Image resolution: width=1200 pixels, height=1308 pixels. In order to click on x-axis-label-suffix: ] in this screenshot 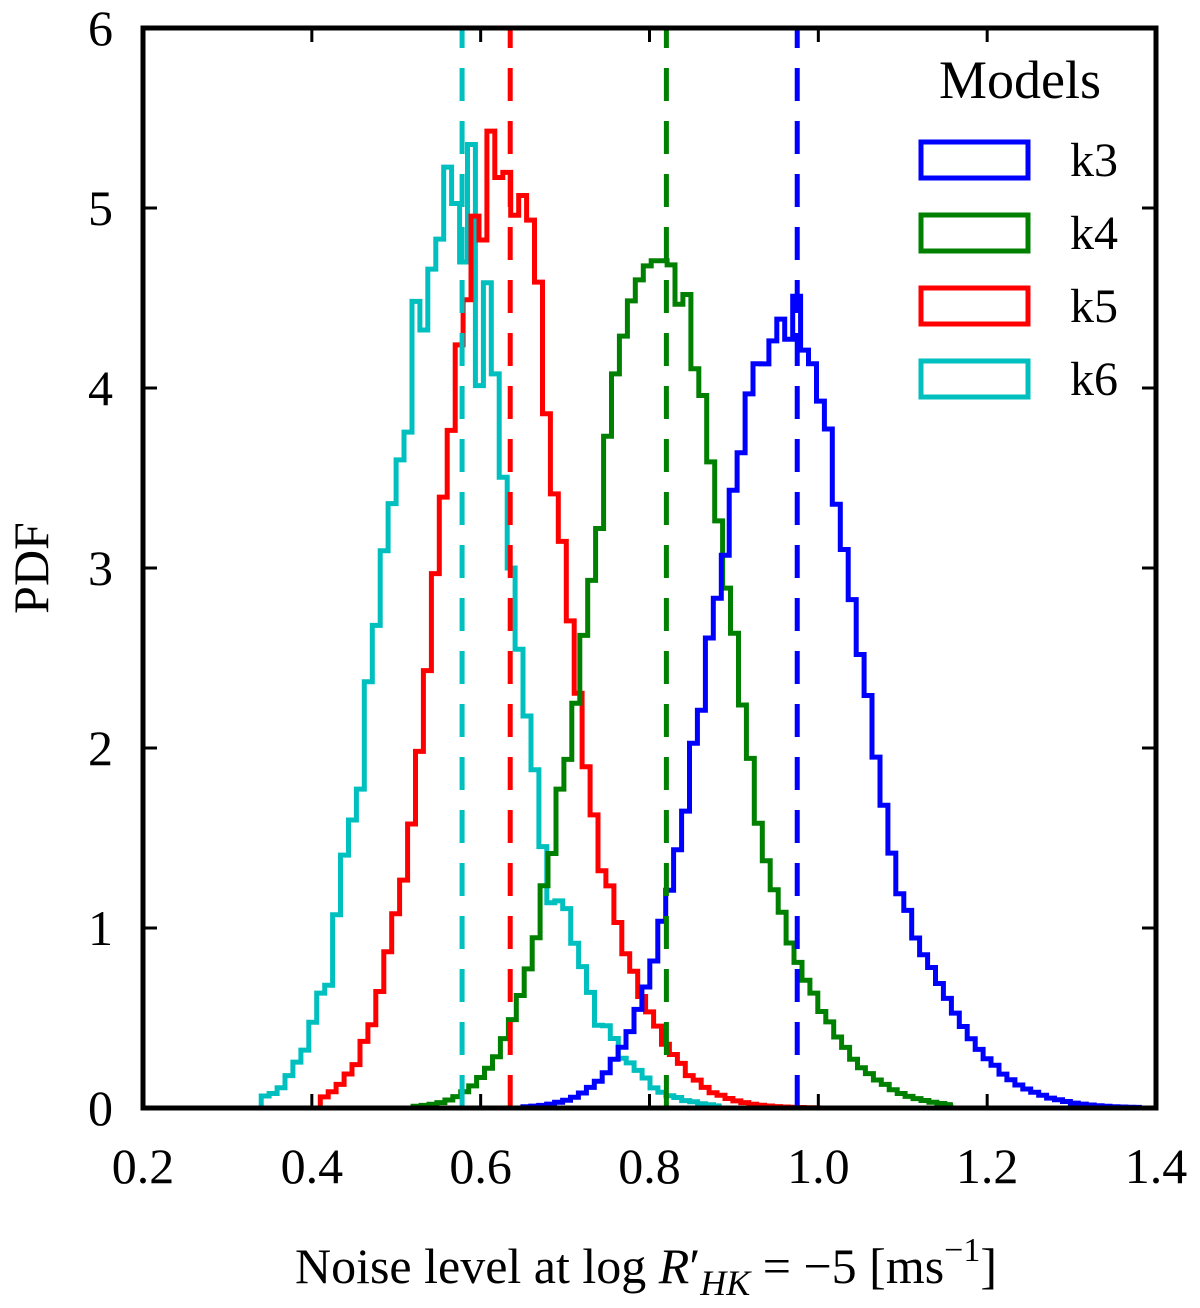, I will do `click(988, 1266)`.